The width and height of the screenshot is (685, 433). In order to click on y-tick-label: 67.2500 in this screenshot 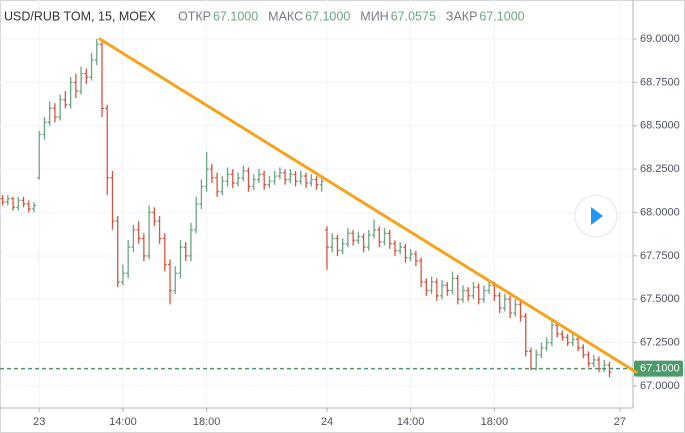, I will do `click(660, 343)`.